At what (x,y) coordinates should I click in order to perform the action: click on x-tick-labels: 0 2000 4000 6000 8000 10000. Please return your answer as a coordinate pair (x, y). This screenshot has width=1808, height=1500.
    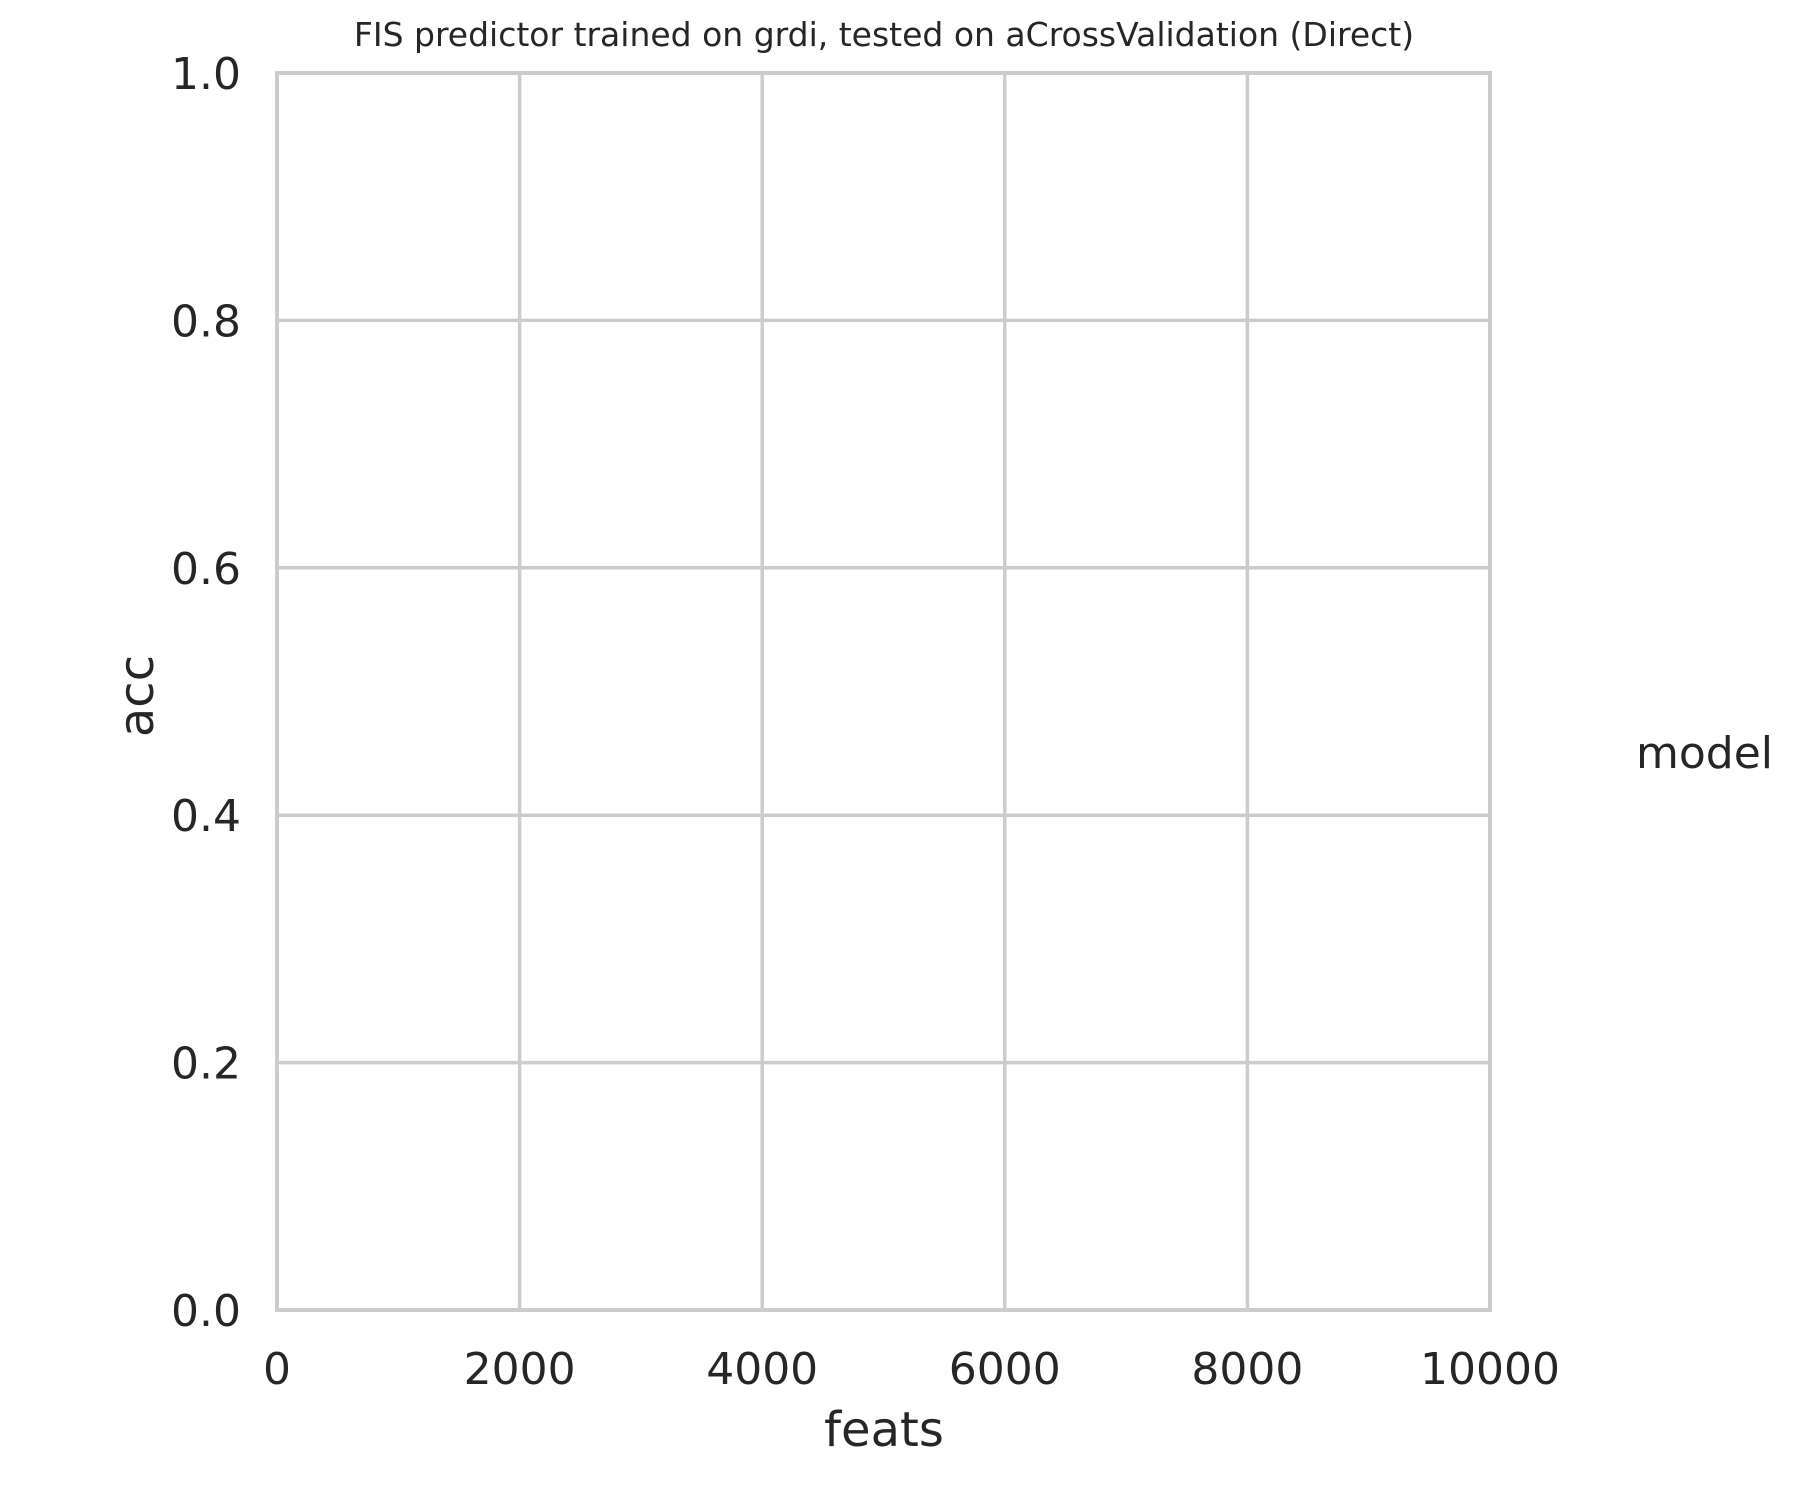
    Looking at the image, I should click on (911, 1369).